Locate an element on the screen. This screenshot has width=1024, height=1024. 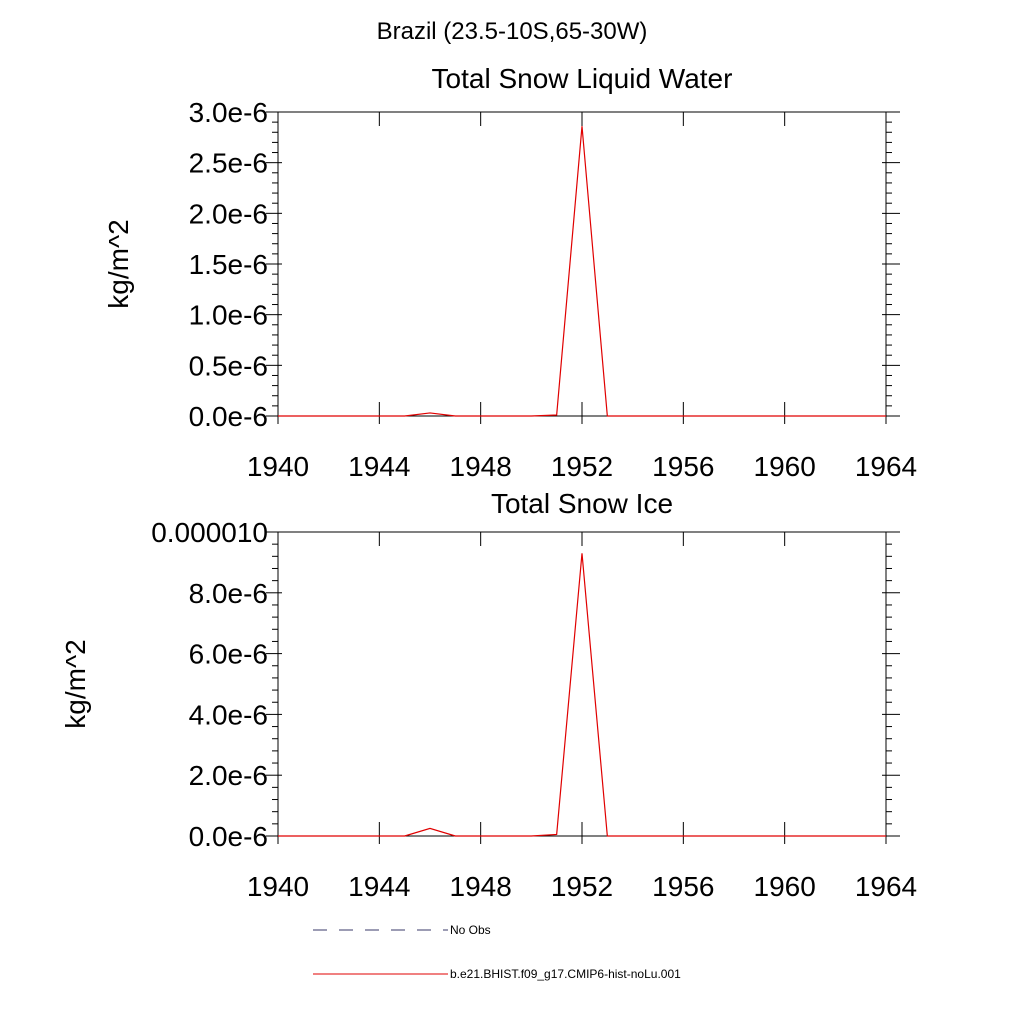
chart-title: Total Snow Liquid Water is located at coordinates (582, 78).